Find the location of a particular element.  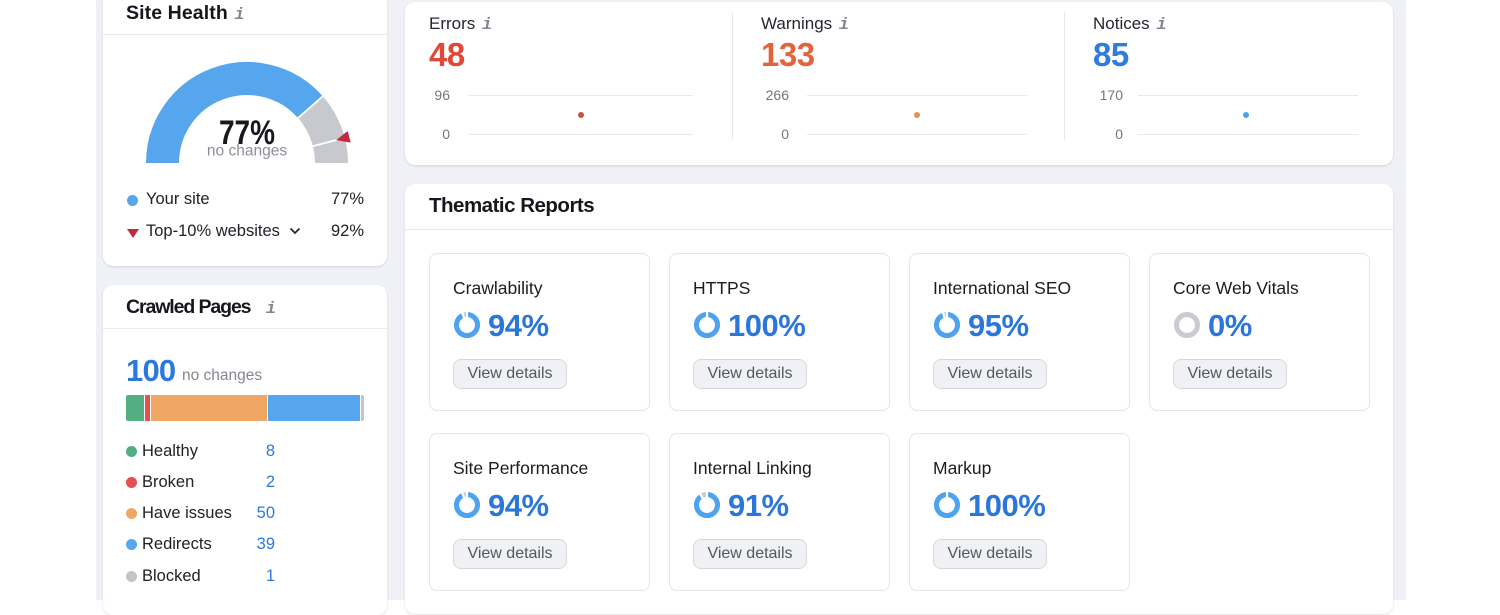

svg-text: no changes is located at coordinates (247, 151).